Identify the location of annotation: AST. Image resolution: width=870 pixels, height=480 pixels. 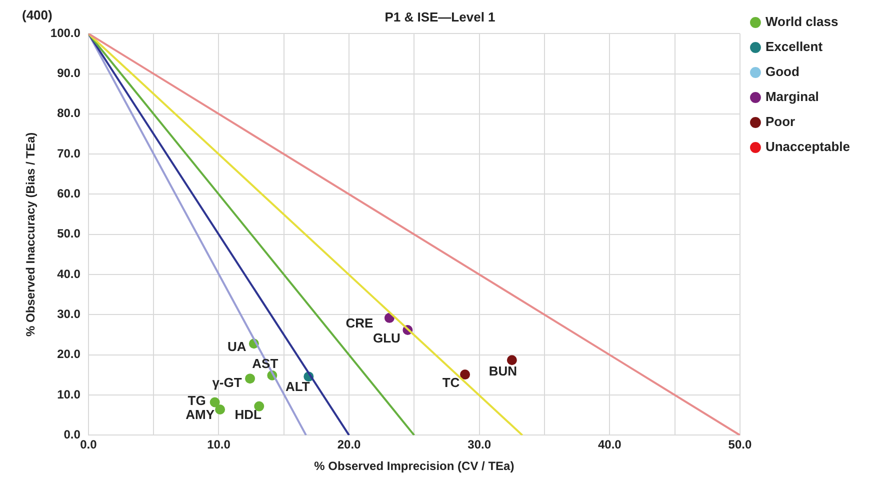
(265, 363).